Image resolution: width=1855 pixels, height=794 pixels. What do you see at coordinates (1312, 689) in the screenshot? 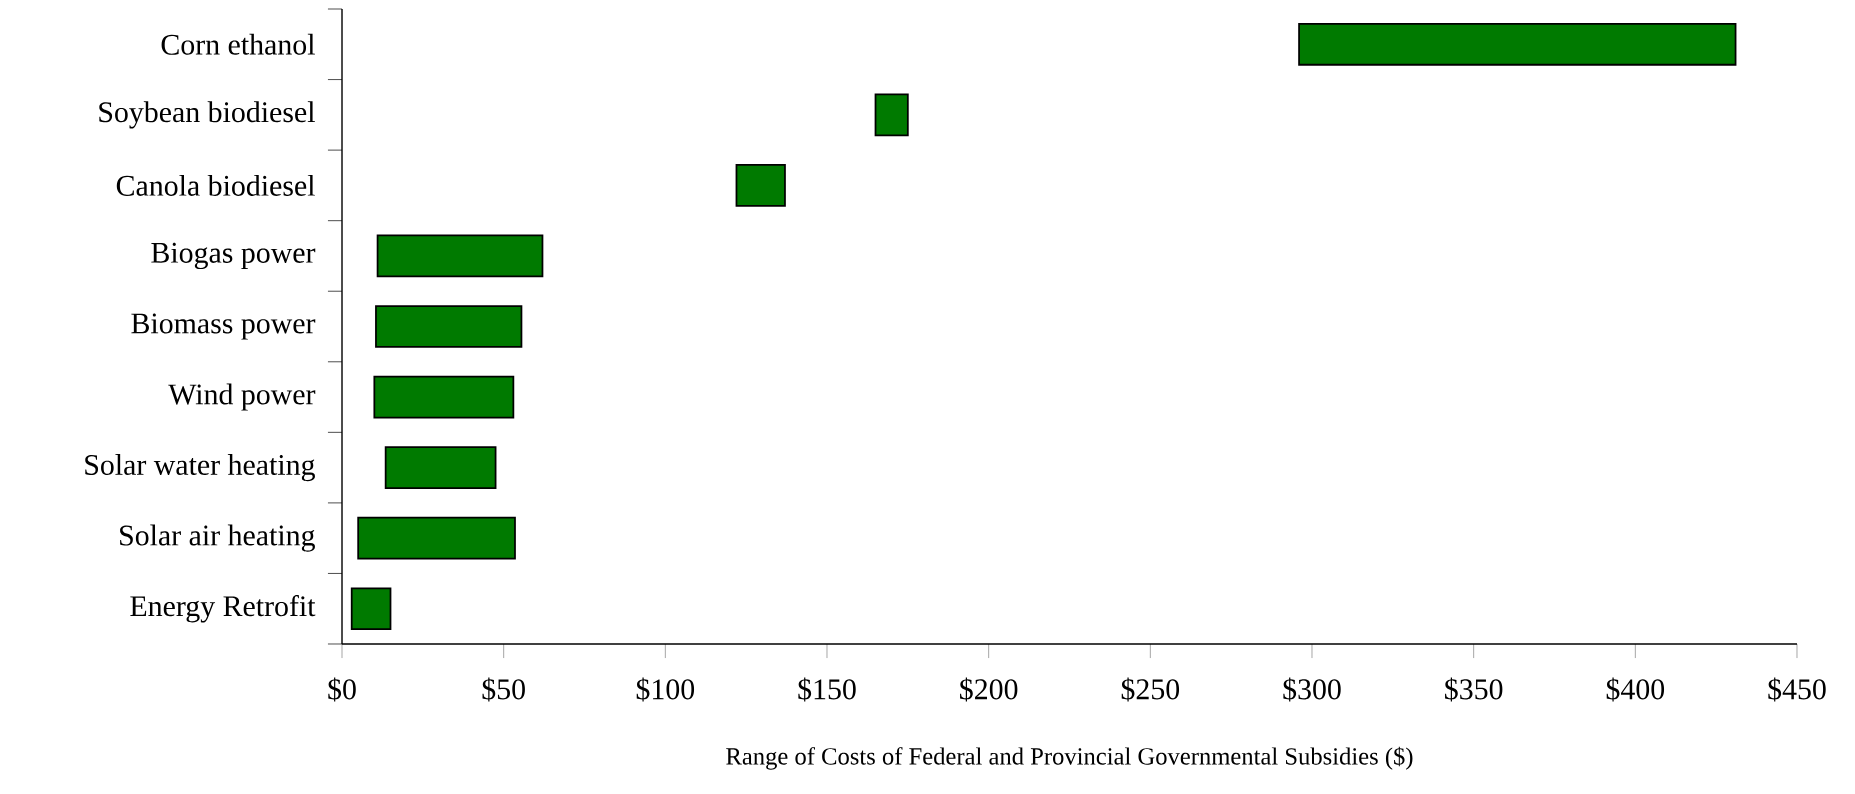
I see `x-tick-label: $300` at bounding box center [1312, 689].